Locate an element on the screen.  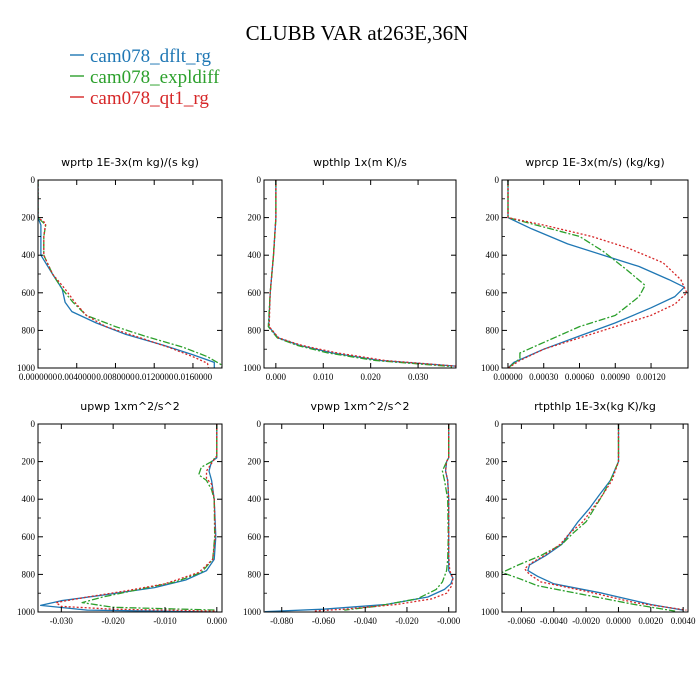
panel-title: wprtp 1E-3x(m kg)/(s kg) is located at coordinates (130, 162).